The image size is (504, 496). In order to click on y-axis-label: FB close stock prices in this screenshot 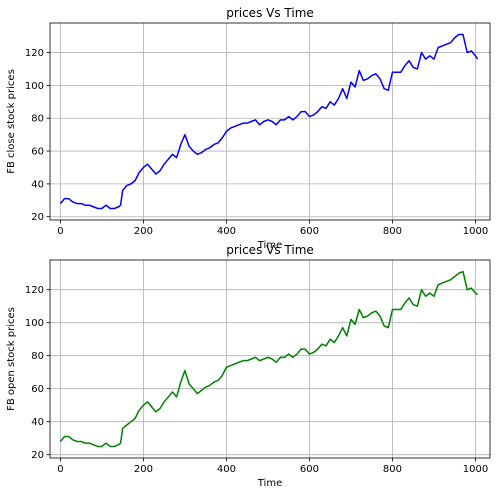, I will do `click(11, 121)`.